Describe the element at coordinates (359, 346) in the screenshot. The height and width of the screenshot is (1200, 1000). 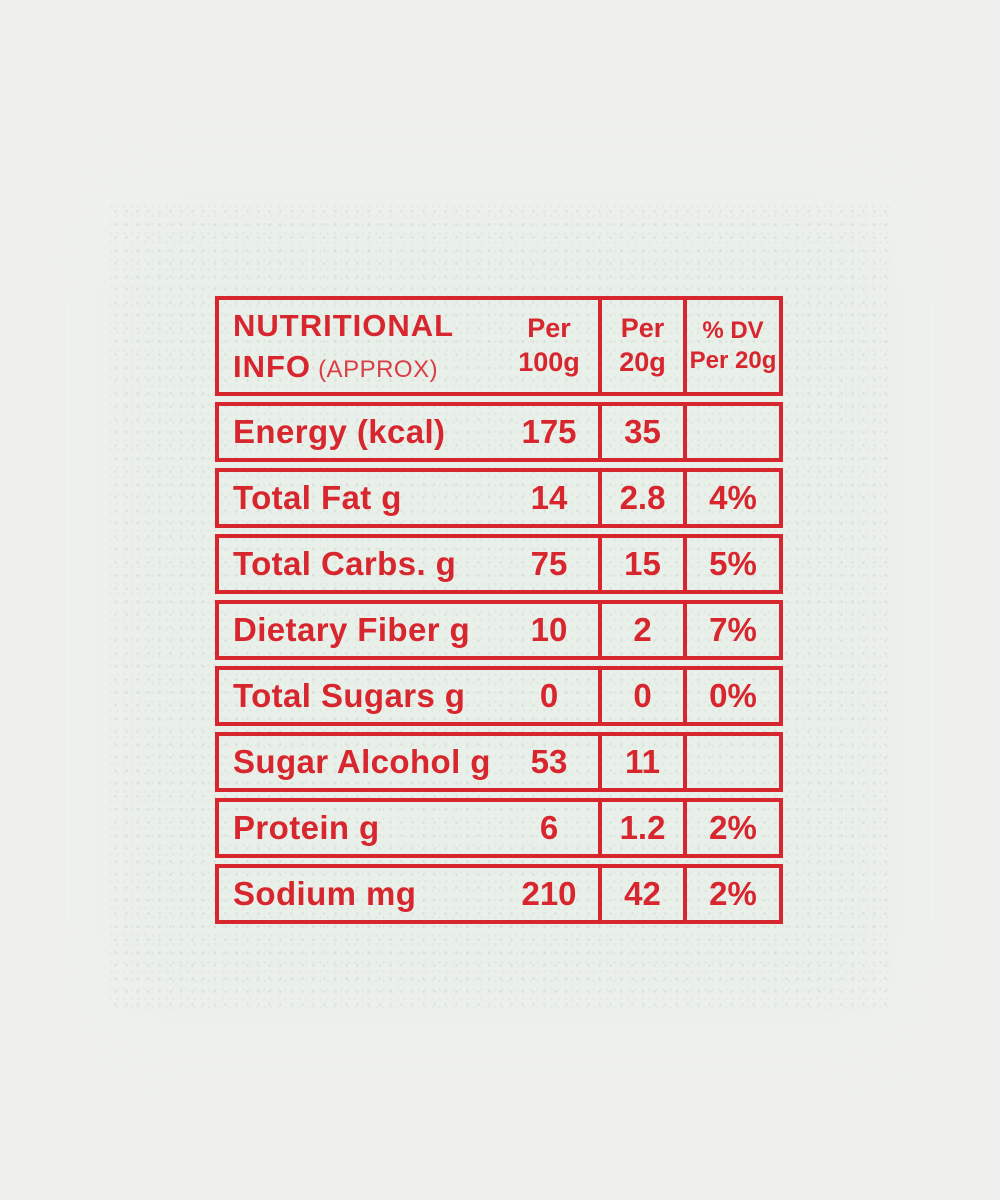
I see `table-title: NUTRITIONAL INFO (APPROX)` at that location.